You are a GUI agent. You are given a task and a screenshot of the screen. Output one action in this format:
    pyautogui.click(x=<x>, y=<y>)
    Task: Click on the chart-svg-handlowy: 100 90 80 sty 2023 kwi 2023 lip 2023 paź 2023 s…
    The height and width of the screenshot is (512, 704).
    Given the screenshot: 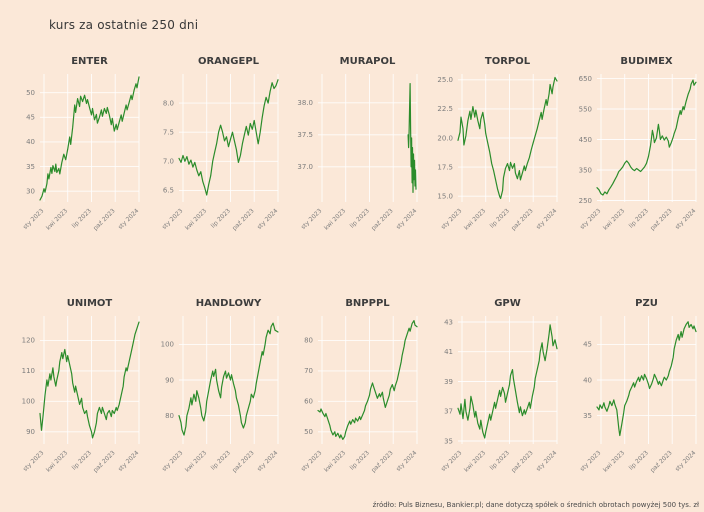 What is the action you would take?
    pyautogui.click(x=220, y=386)
    